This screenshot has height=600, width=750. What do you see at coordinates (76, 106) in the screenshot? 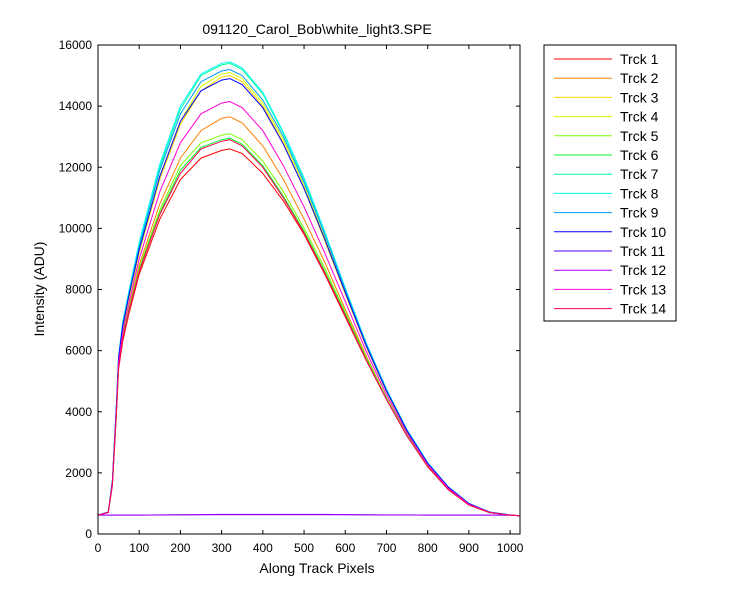
I see `y-tick-label: 14000` at bounding box center [76, 106].